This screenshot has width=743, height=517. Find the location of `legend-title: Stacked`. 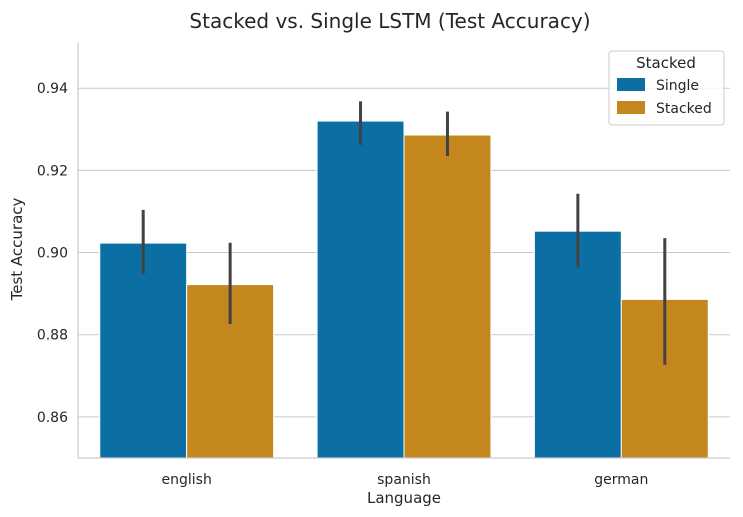

legend-title: Stacked is located at coordinates (666, 63).